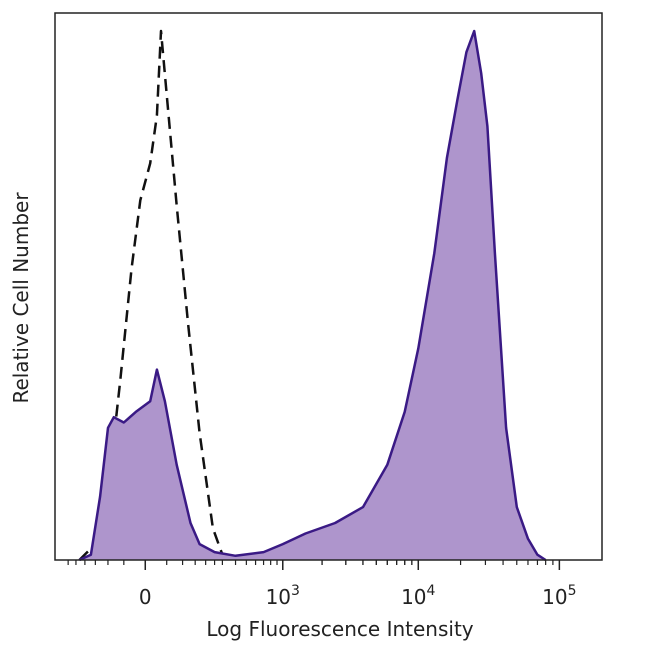 Image resolution: width=650 pixels, height=654 pixels. I want to click on x-tick-label: 10³, so click(283, 596).